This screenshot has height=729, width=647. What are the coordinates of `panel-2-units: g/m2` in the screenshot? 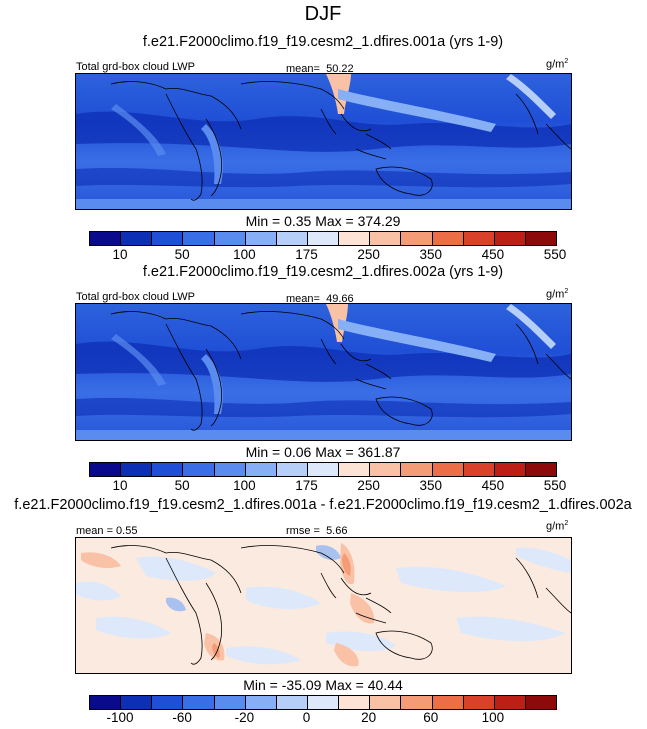 It's located at (557, 294).